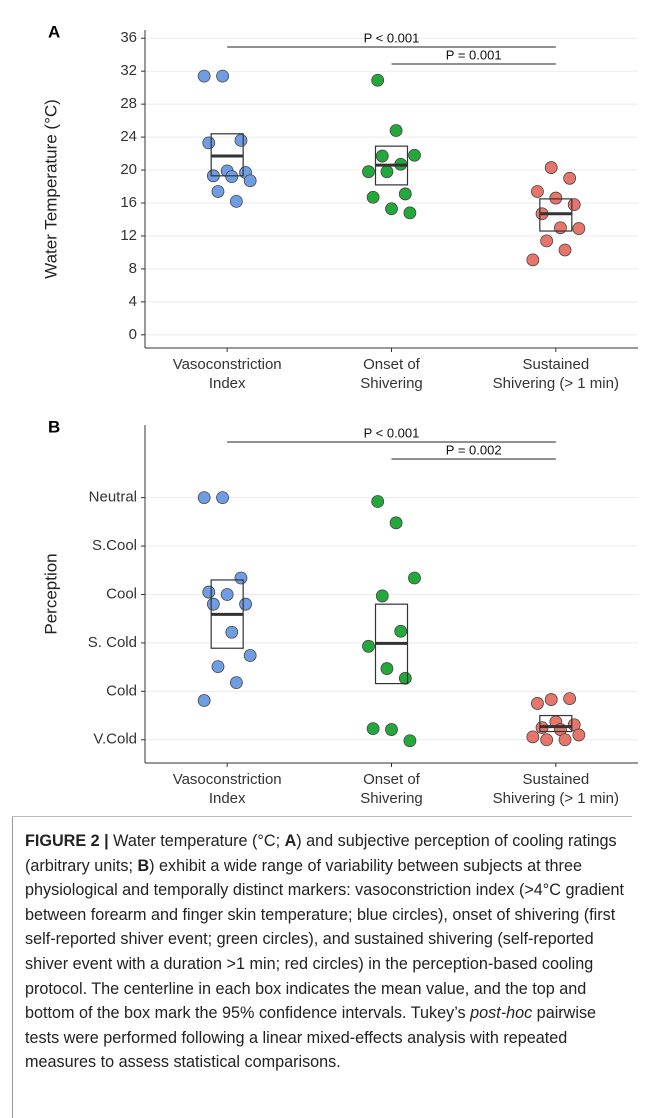 The width and height of the screenshot is (654, 1118). Describe the element at coordinates (474, 449) in the screenshot. I see `significance-label: P = 0.002` at that location.